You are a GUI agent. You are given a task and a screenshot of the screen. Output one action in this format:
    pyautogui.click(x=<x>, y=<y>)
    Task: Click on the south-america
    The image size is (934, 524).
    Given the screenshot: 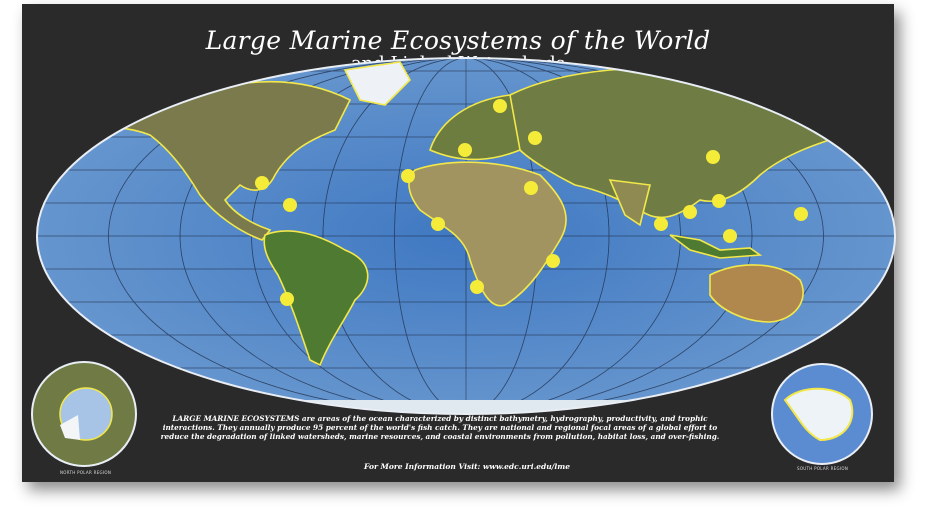 What is the action you would take?
    pyautogui.click(x=316, y=298)
    